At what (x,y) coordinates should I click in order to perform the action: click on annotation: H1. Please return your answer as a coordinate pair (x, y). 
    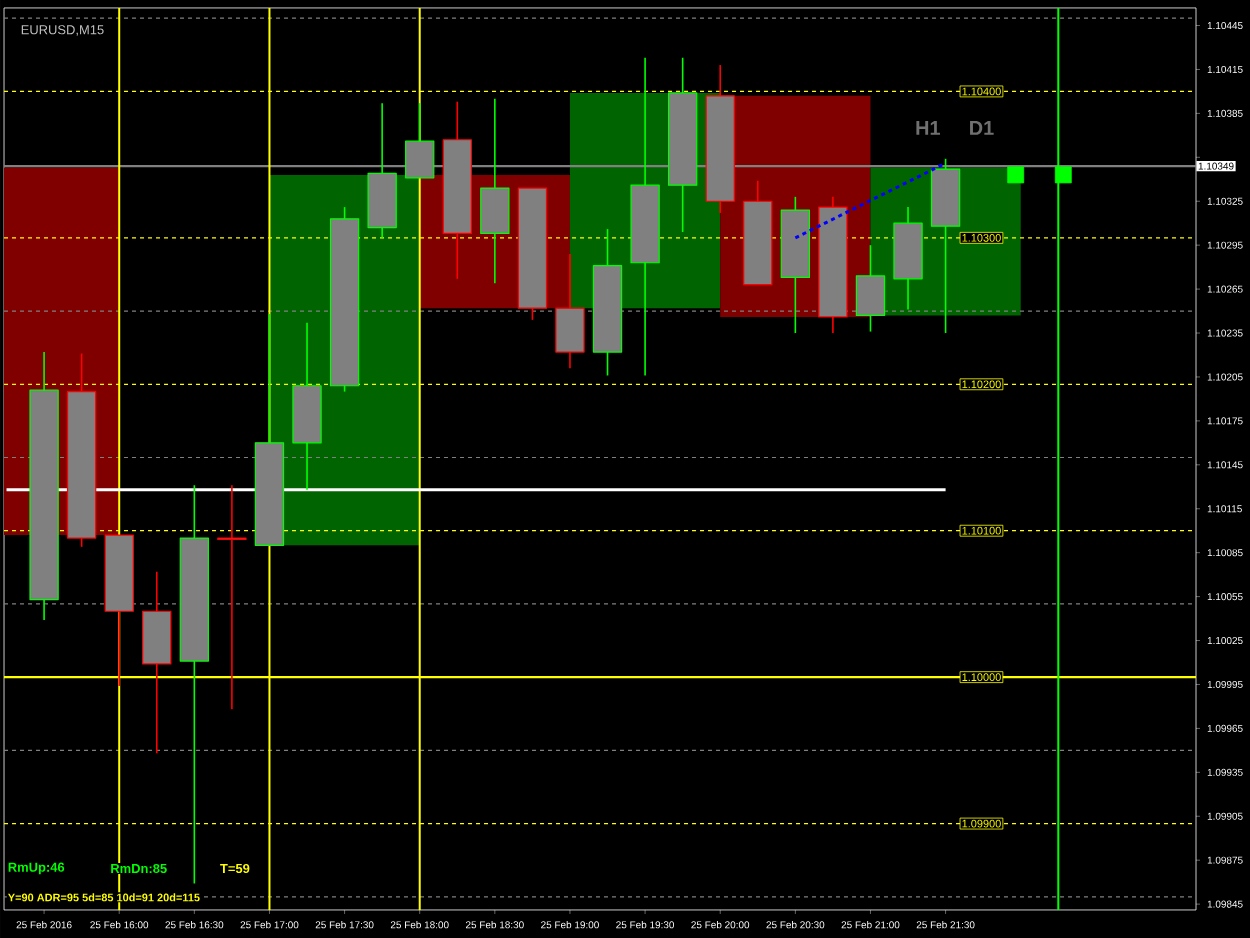
    Looking at the image, I should click on (928, 128).